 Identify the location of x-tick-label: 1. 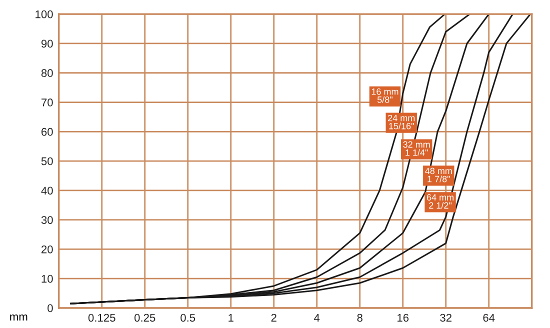
(231, 318).